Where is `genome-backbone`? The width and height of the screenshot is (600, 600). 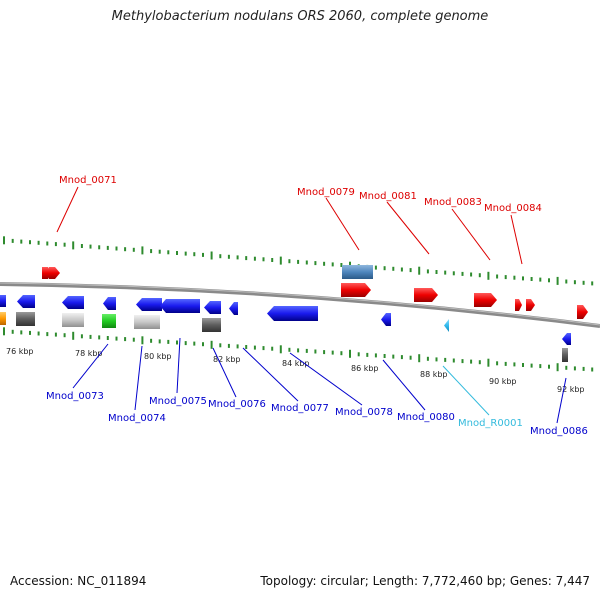
genome-backbone is located at coordinates (300, 305).